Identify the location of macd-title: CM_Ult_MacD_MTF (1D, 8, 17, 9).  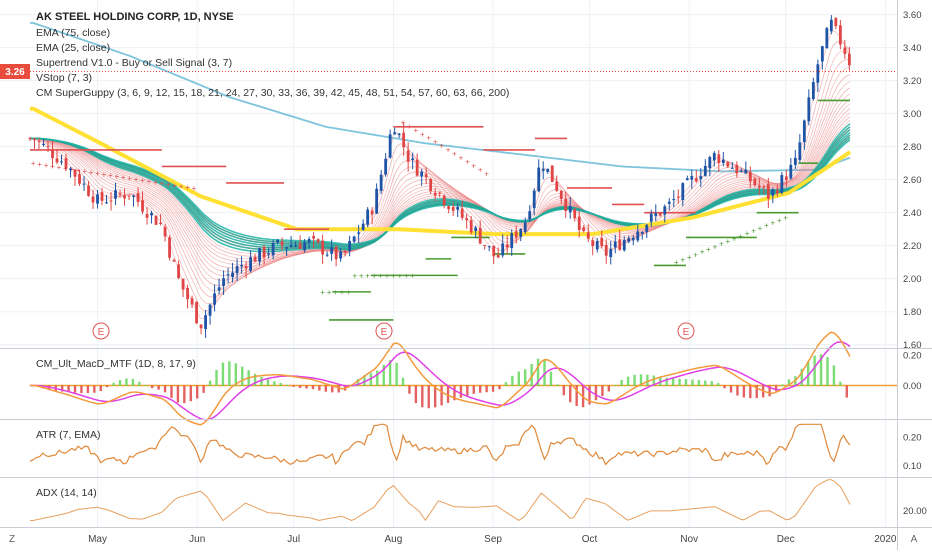
(116, 364).